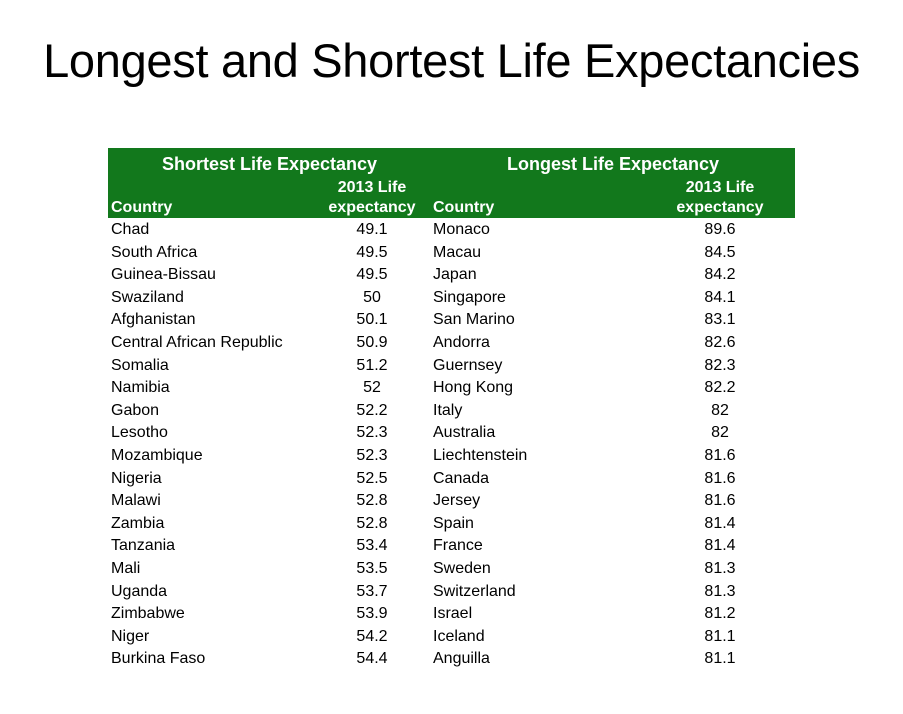  Describe the element at coordinates (455, 275) in the screenshot. I see `longest-country-cell: Japan` at that location.